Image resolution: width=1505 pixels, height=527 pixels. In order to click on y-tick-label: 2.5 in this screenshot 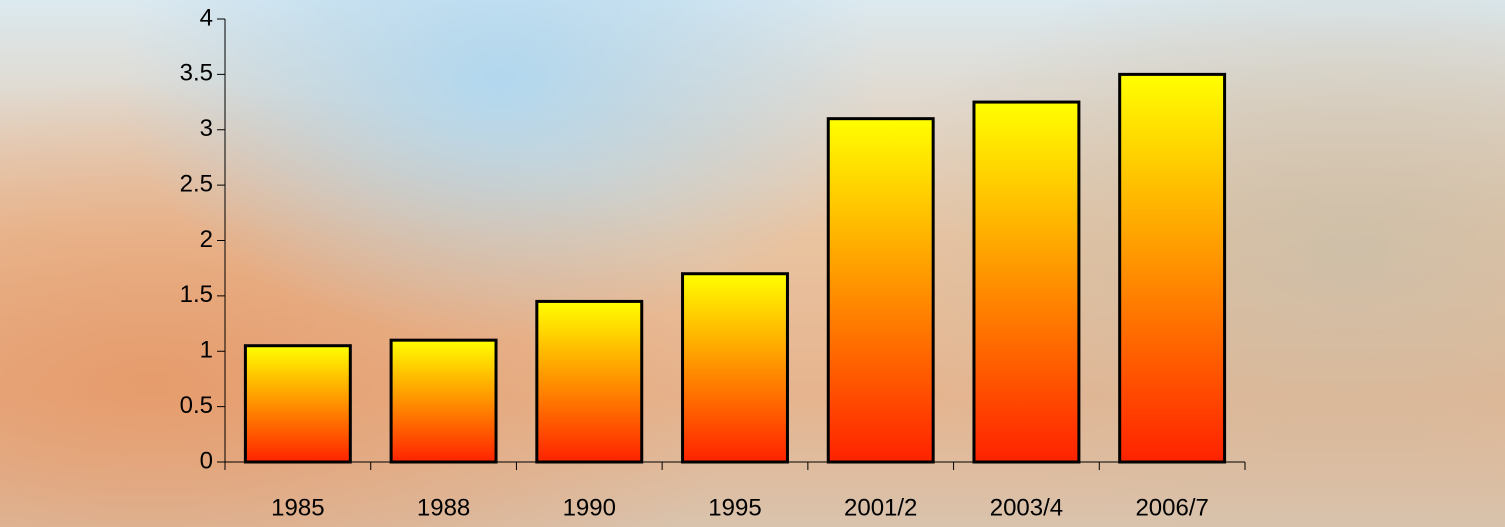, I will do `click(196, 183)`.